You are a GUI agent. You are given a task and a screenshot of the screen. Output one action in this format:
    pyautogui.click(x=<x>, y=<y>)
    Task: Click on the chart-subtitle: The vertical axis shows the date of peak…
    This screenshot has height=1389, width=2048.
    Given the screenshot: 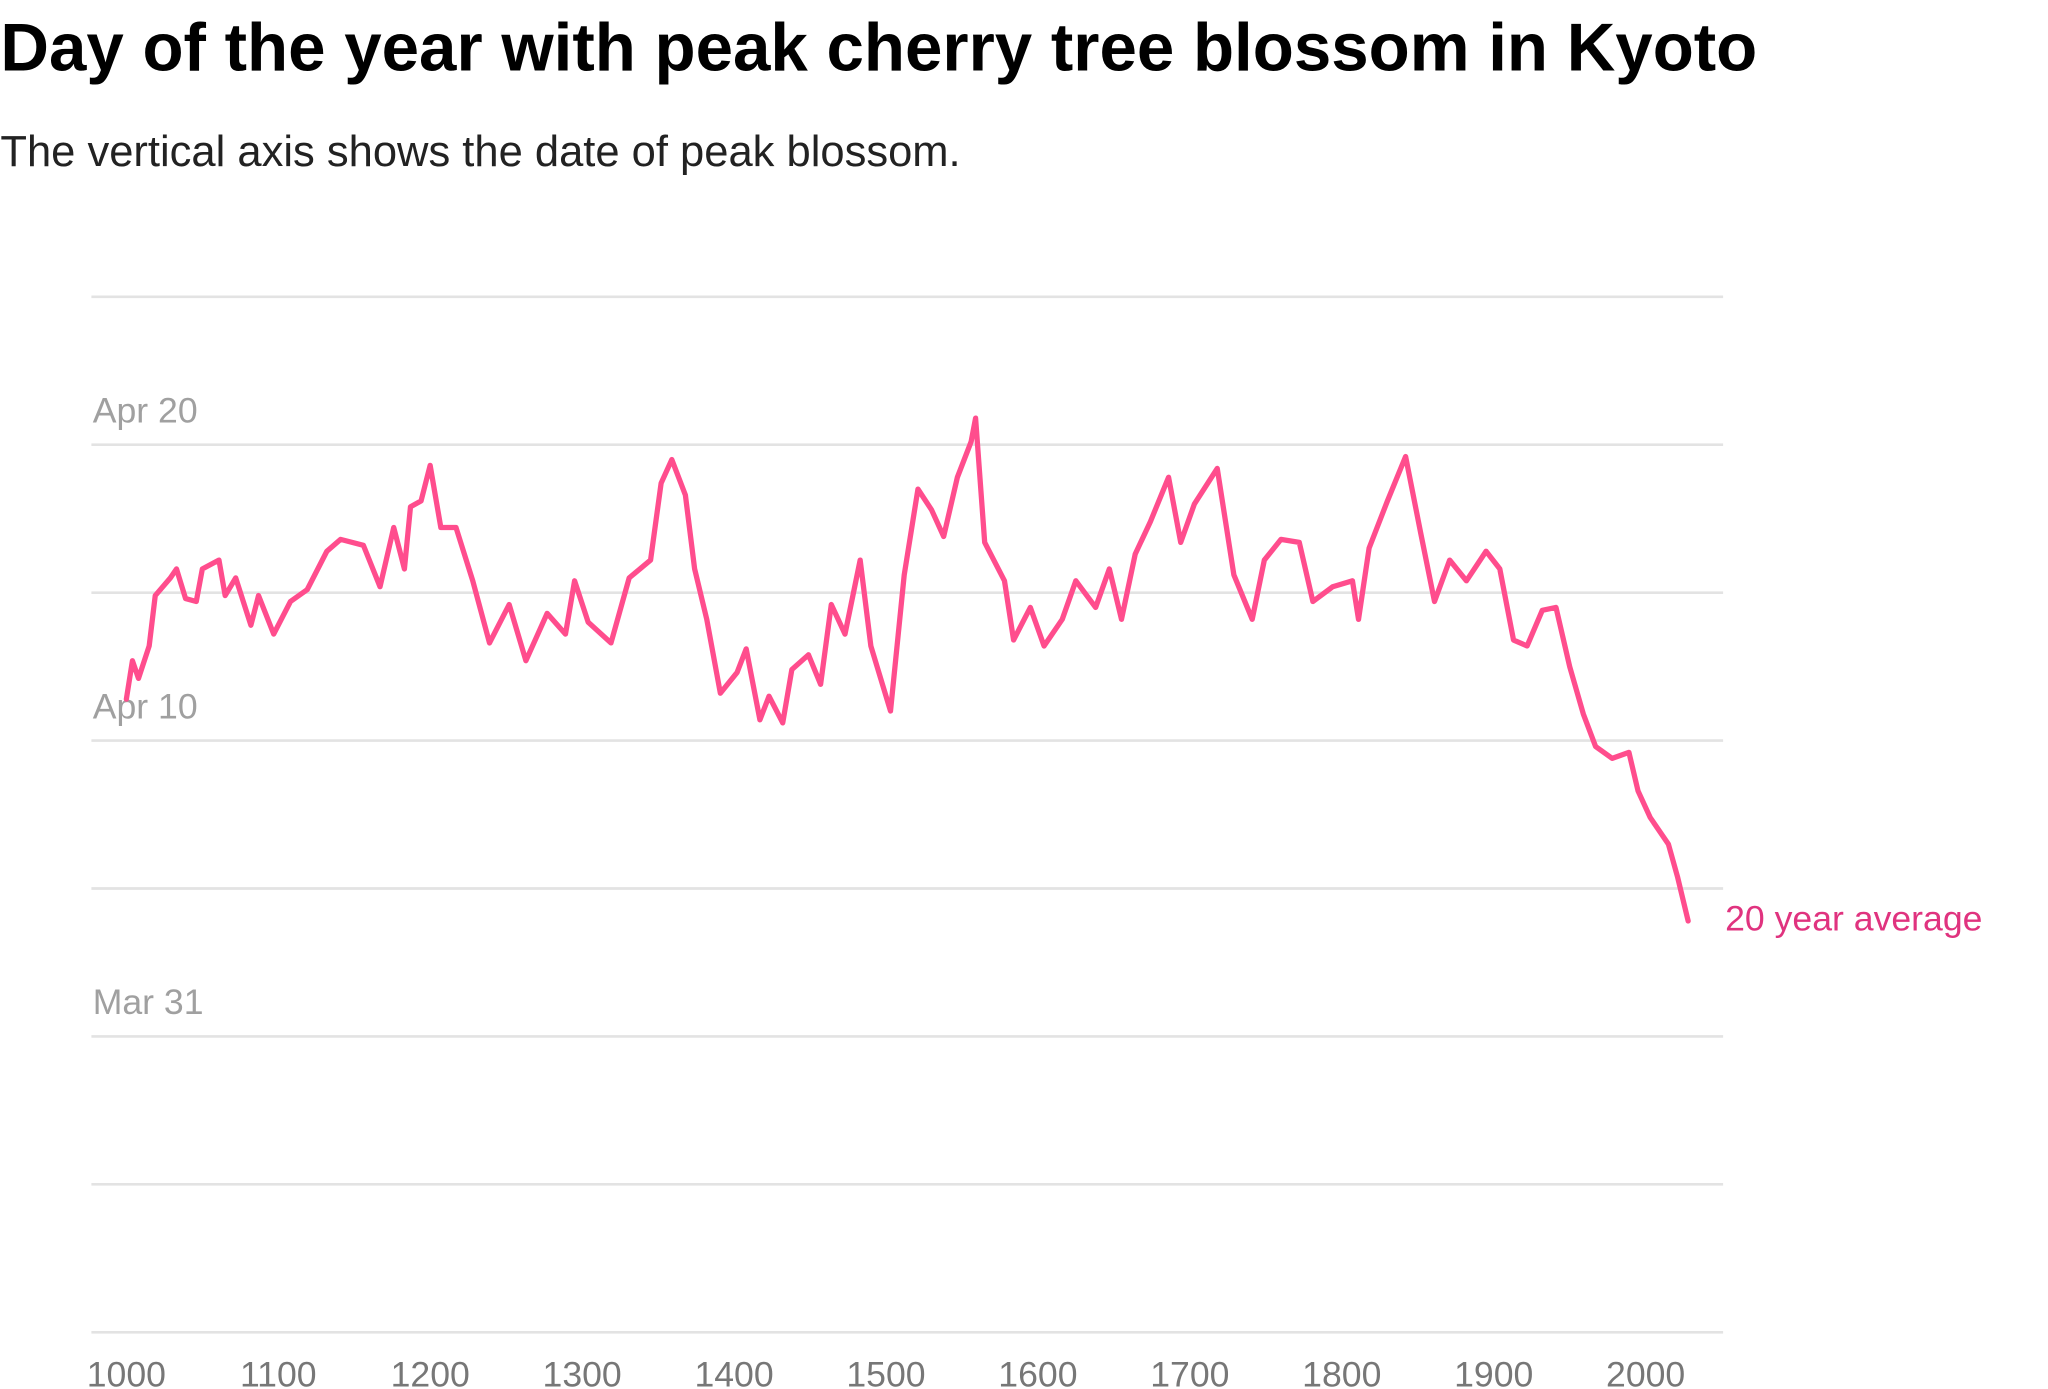 What is the action you would take?
    pyautogui.click(x=480, y=152)
    